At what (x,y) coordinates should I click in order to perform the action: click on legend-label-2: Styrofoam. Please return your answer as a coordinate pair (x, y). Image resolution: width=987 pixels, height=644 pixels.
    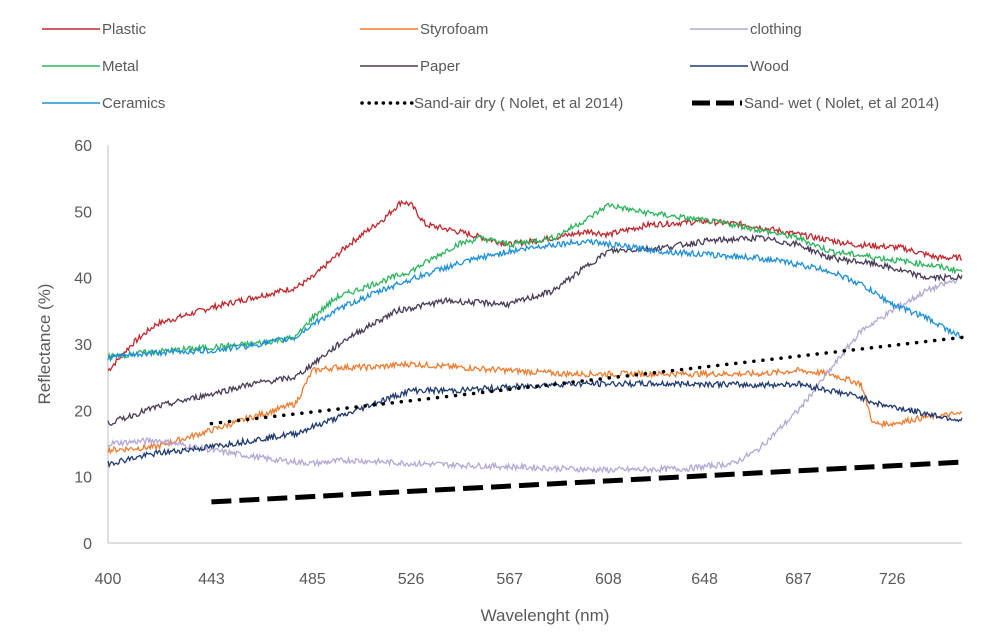
    Looking at the image, I should click on (454, 29).